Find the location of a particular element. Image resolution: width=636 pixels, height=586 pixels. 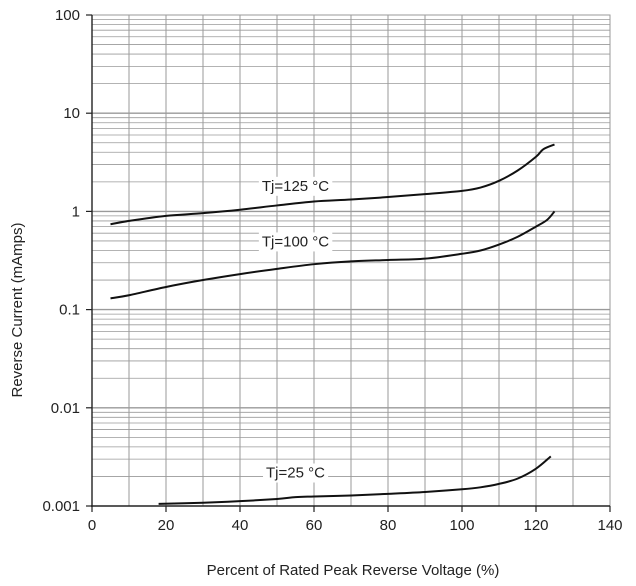

x-tick-label: 40 is located at coordinates (240, 525).